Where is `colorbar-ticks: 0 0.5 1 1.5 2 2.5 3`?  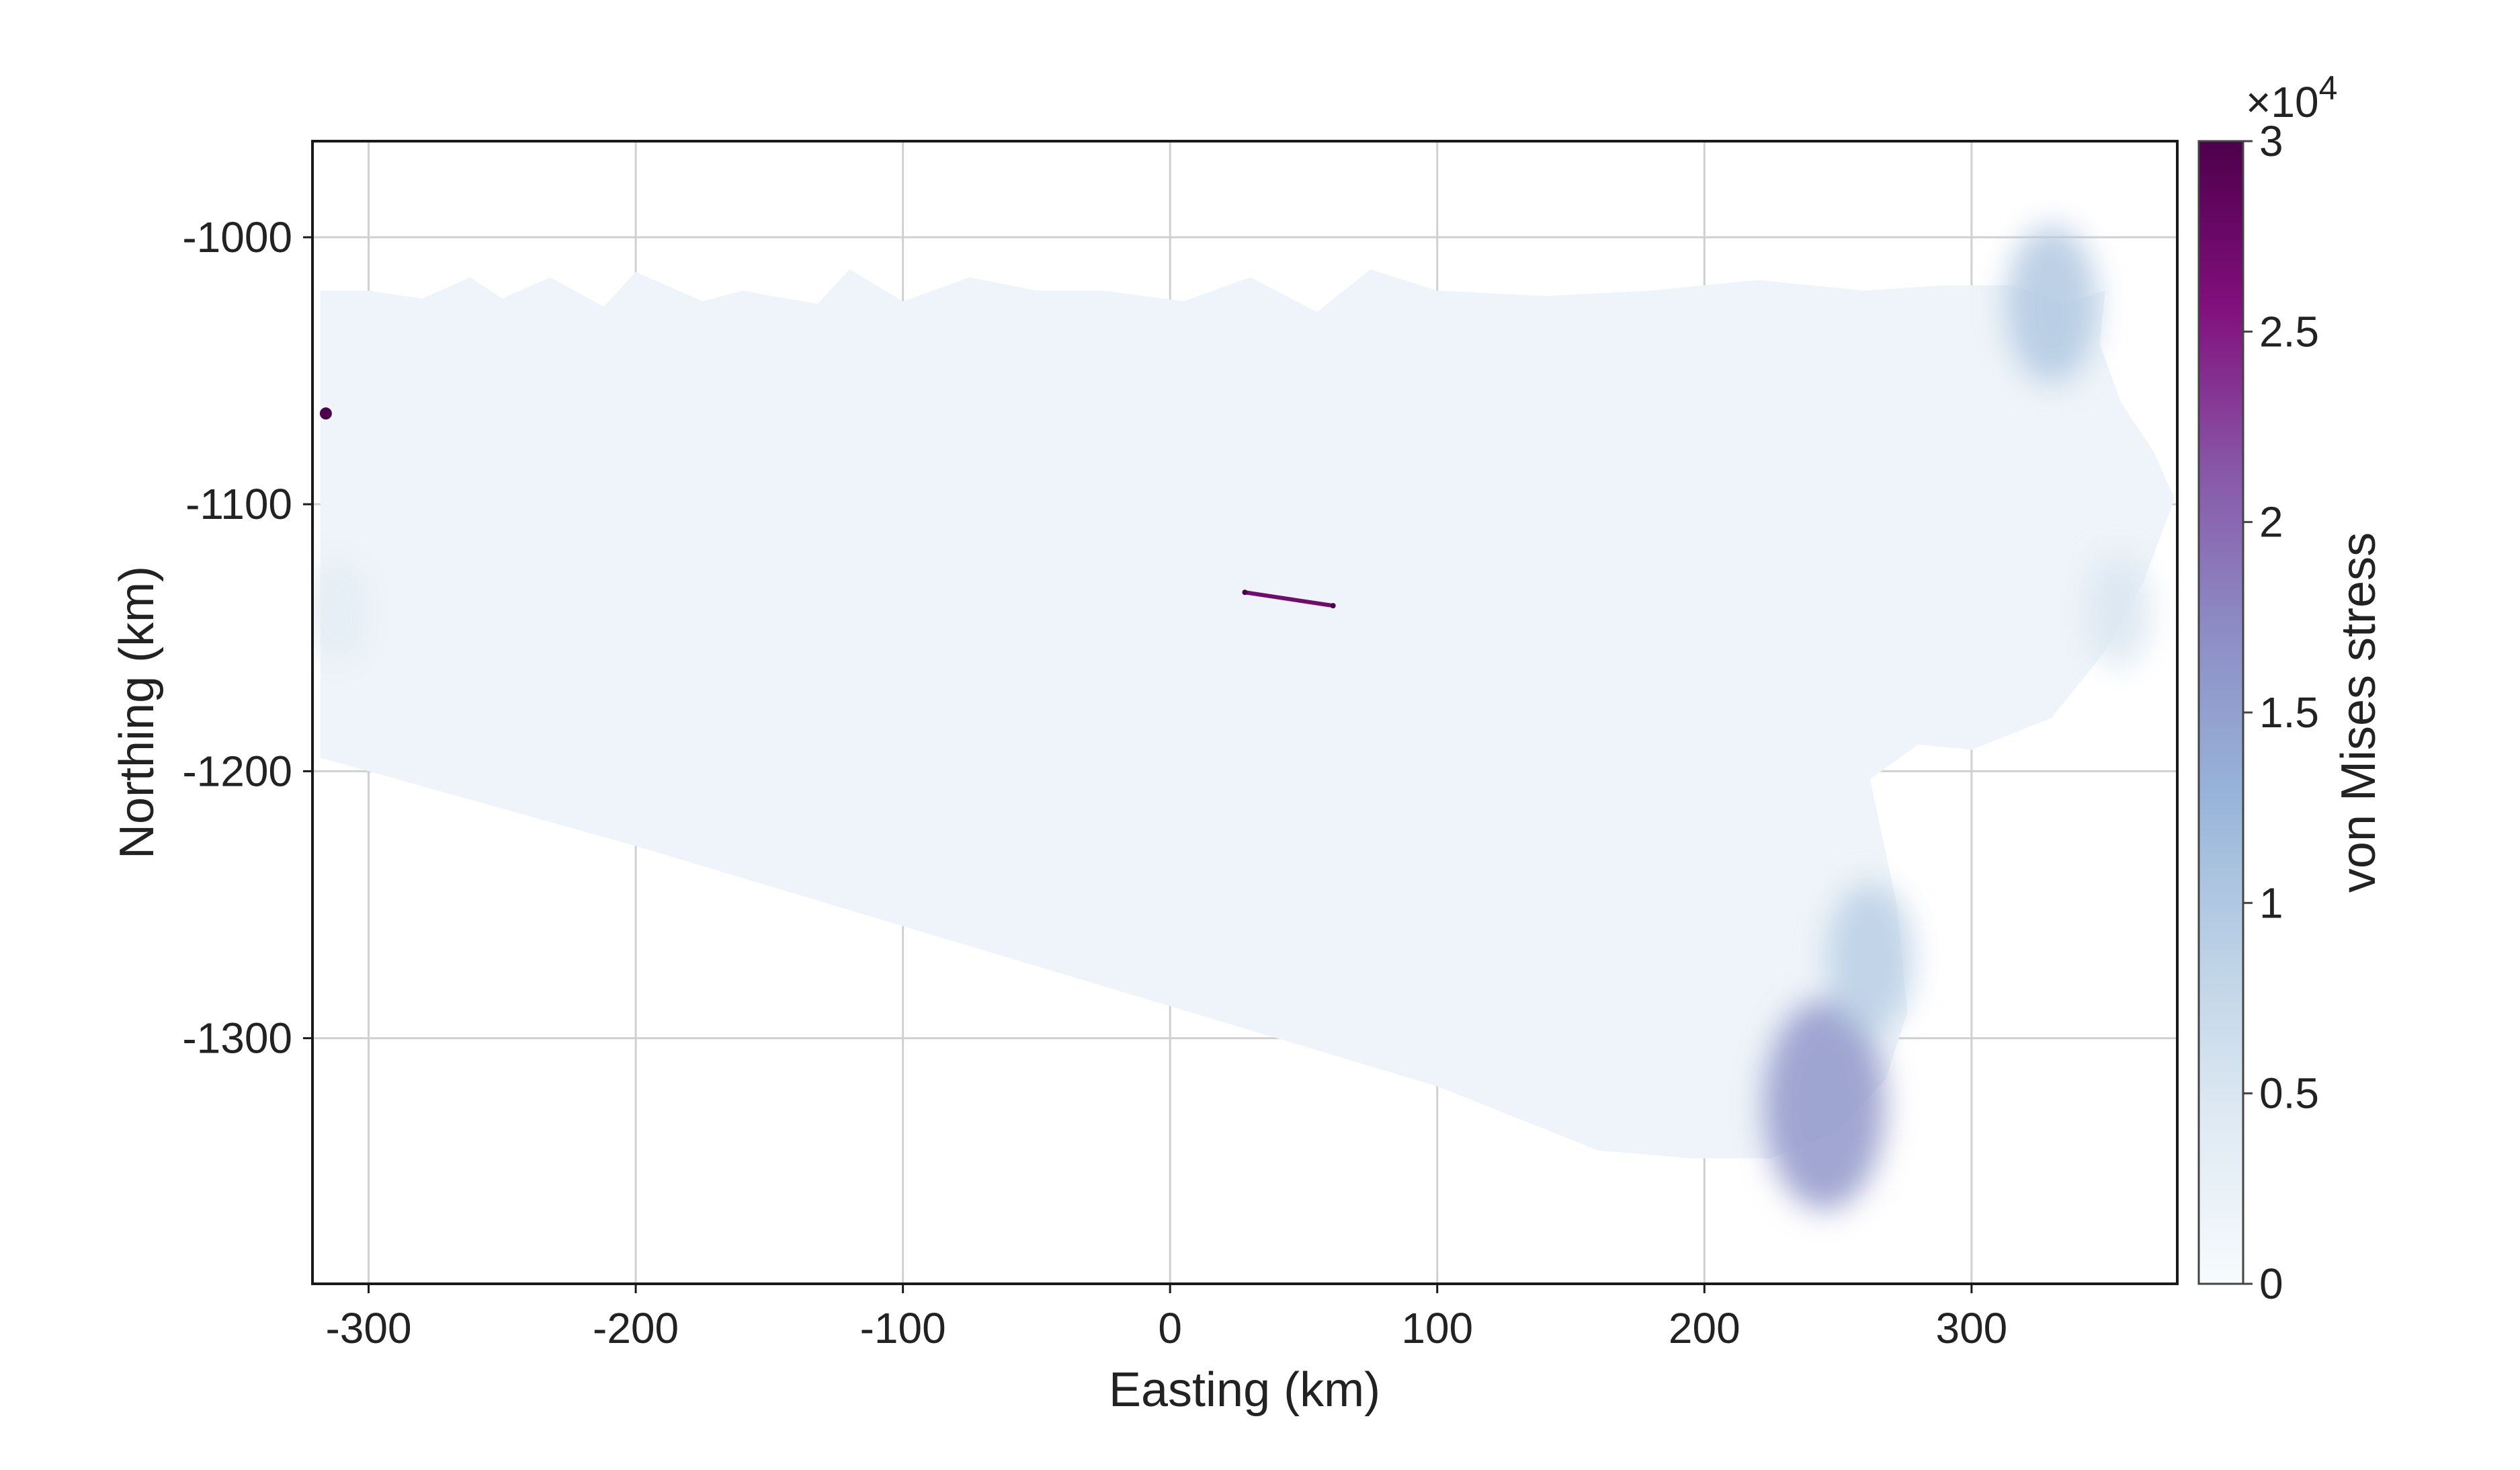 colorbar-ticks: 0 0.5 1 1.5 2 2.5 3 is located at coordinates (2281, 712).